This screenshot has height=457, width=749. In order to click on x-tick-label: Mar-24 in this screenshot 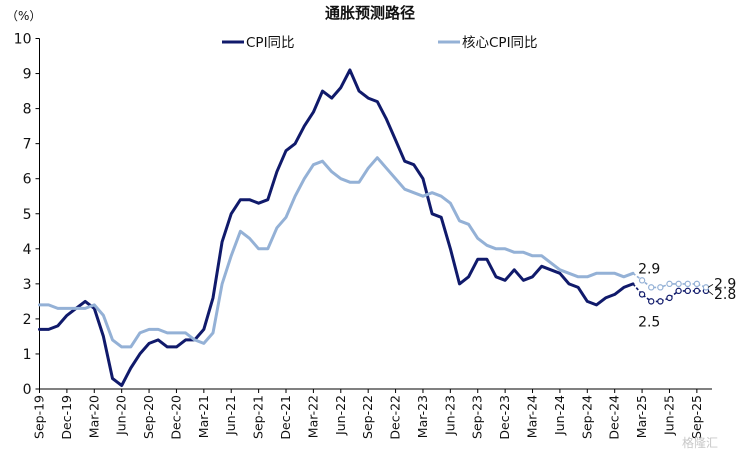, I will do `click(532, 416)`.